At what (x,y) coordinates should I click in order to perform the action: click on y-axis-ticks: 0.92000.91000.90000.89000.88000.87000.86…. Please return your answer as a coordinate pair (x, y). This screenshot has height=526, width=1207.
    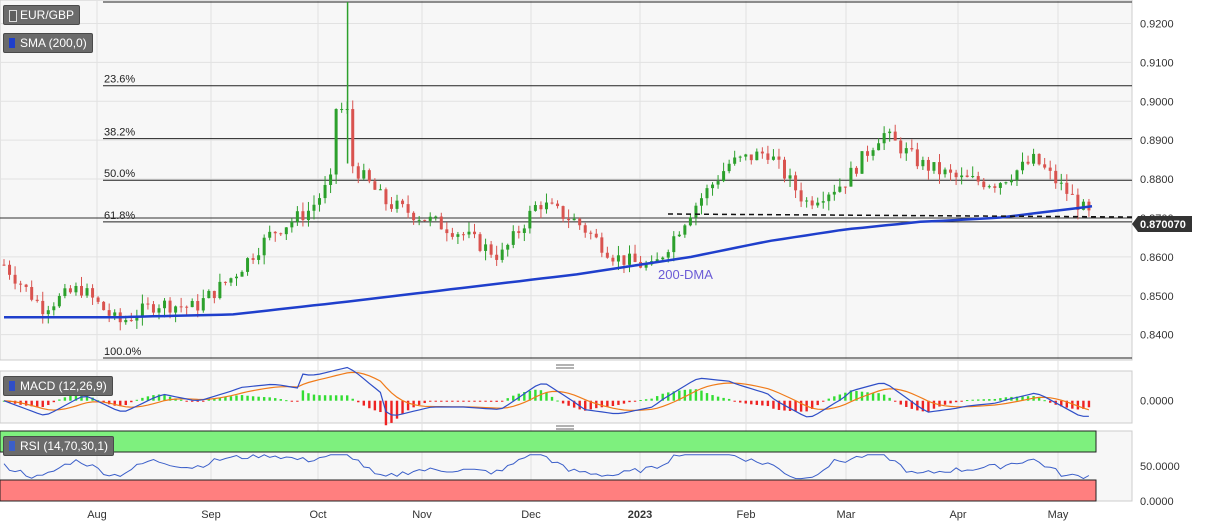
    Looking at the image, I should click on (1160, 263).